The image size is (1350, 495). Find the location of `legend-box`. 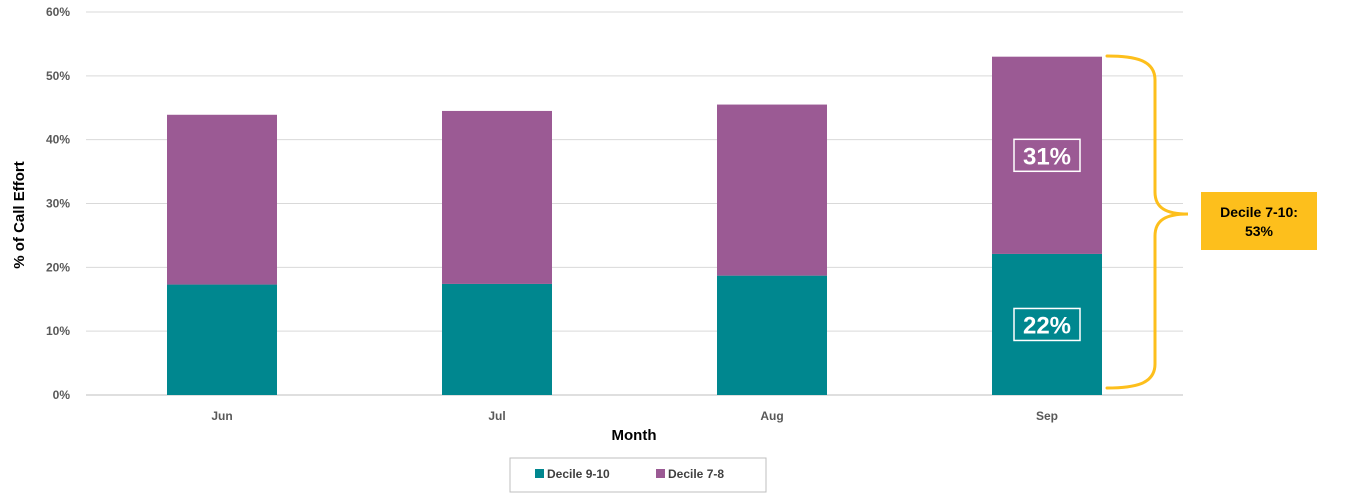

legend-box is located at coordinates (638, 475).